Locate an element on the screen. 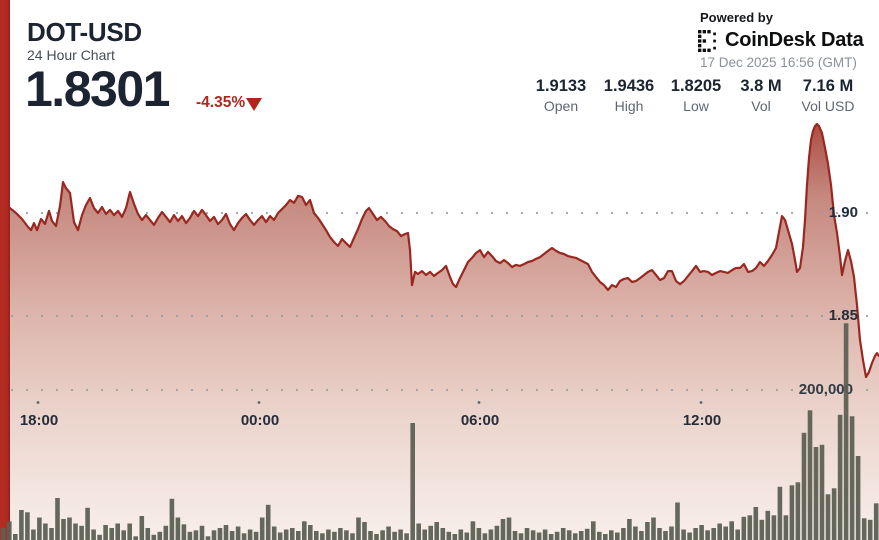 Image resolution: width=879 pixels, height=540 pixels. powered-by-label: Powered by is located at coordinates (736, 17).